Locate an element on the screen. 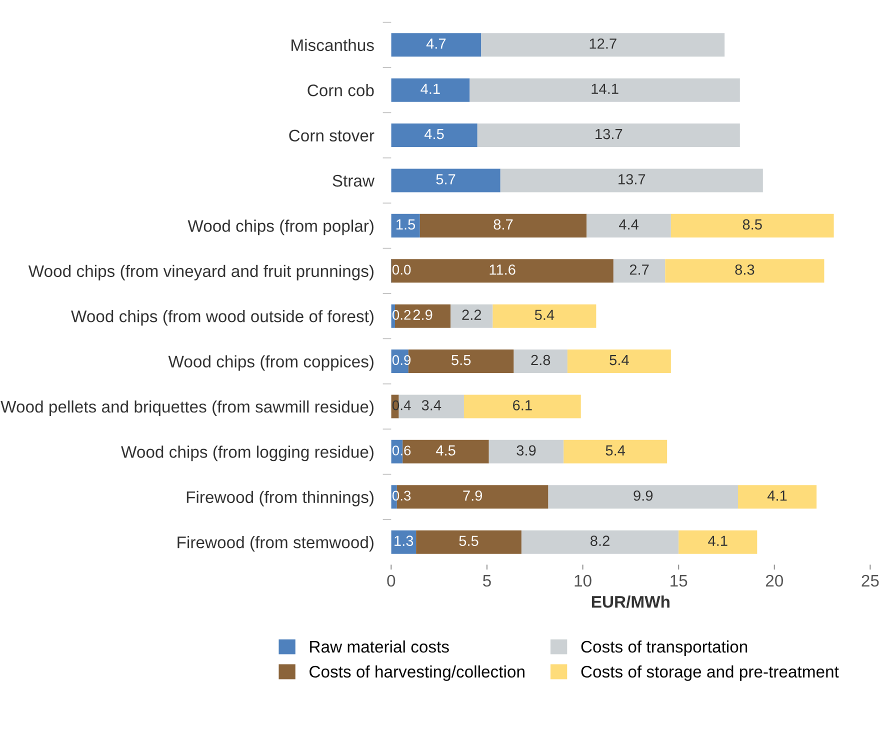 The width and height of the screenshot is (879, 743). data-label: 1.3 is located at coordinates (404, 541).